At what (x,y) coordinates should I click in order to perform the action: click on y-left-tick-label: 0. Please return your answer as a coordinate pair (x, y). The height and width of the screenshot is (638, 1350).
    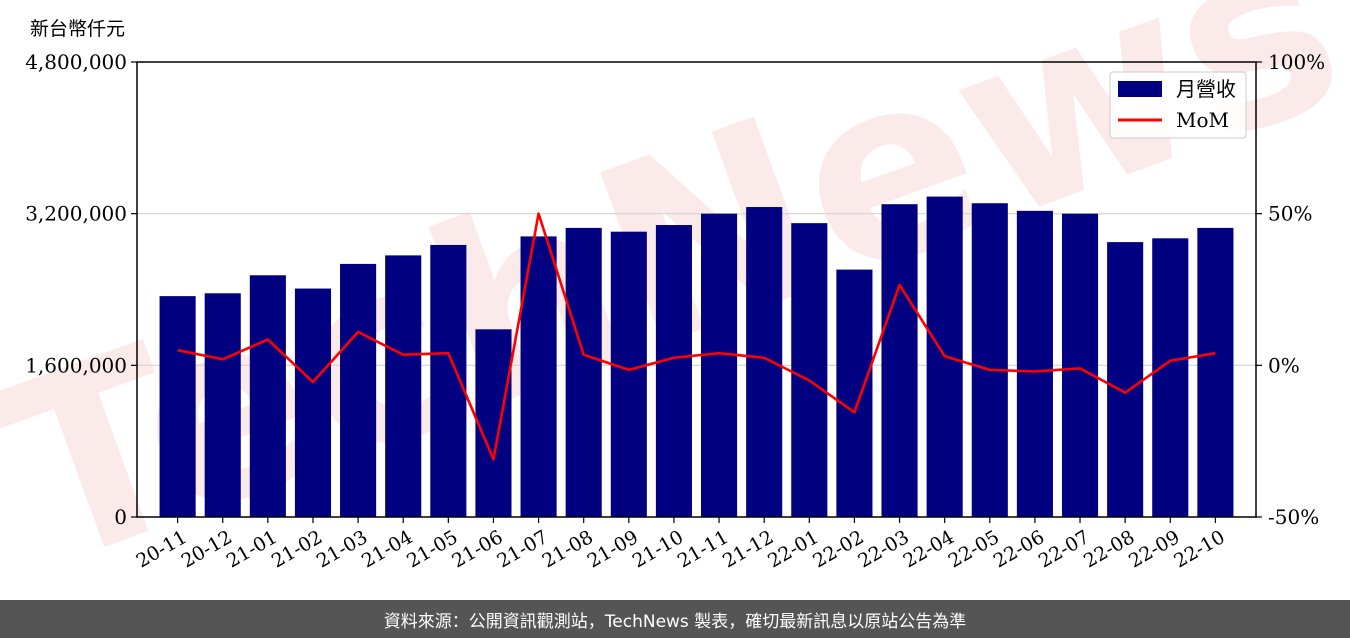
    Looking at the image, I should click on (120, 517).